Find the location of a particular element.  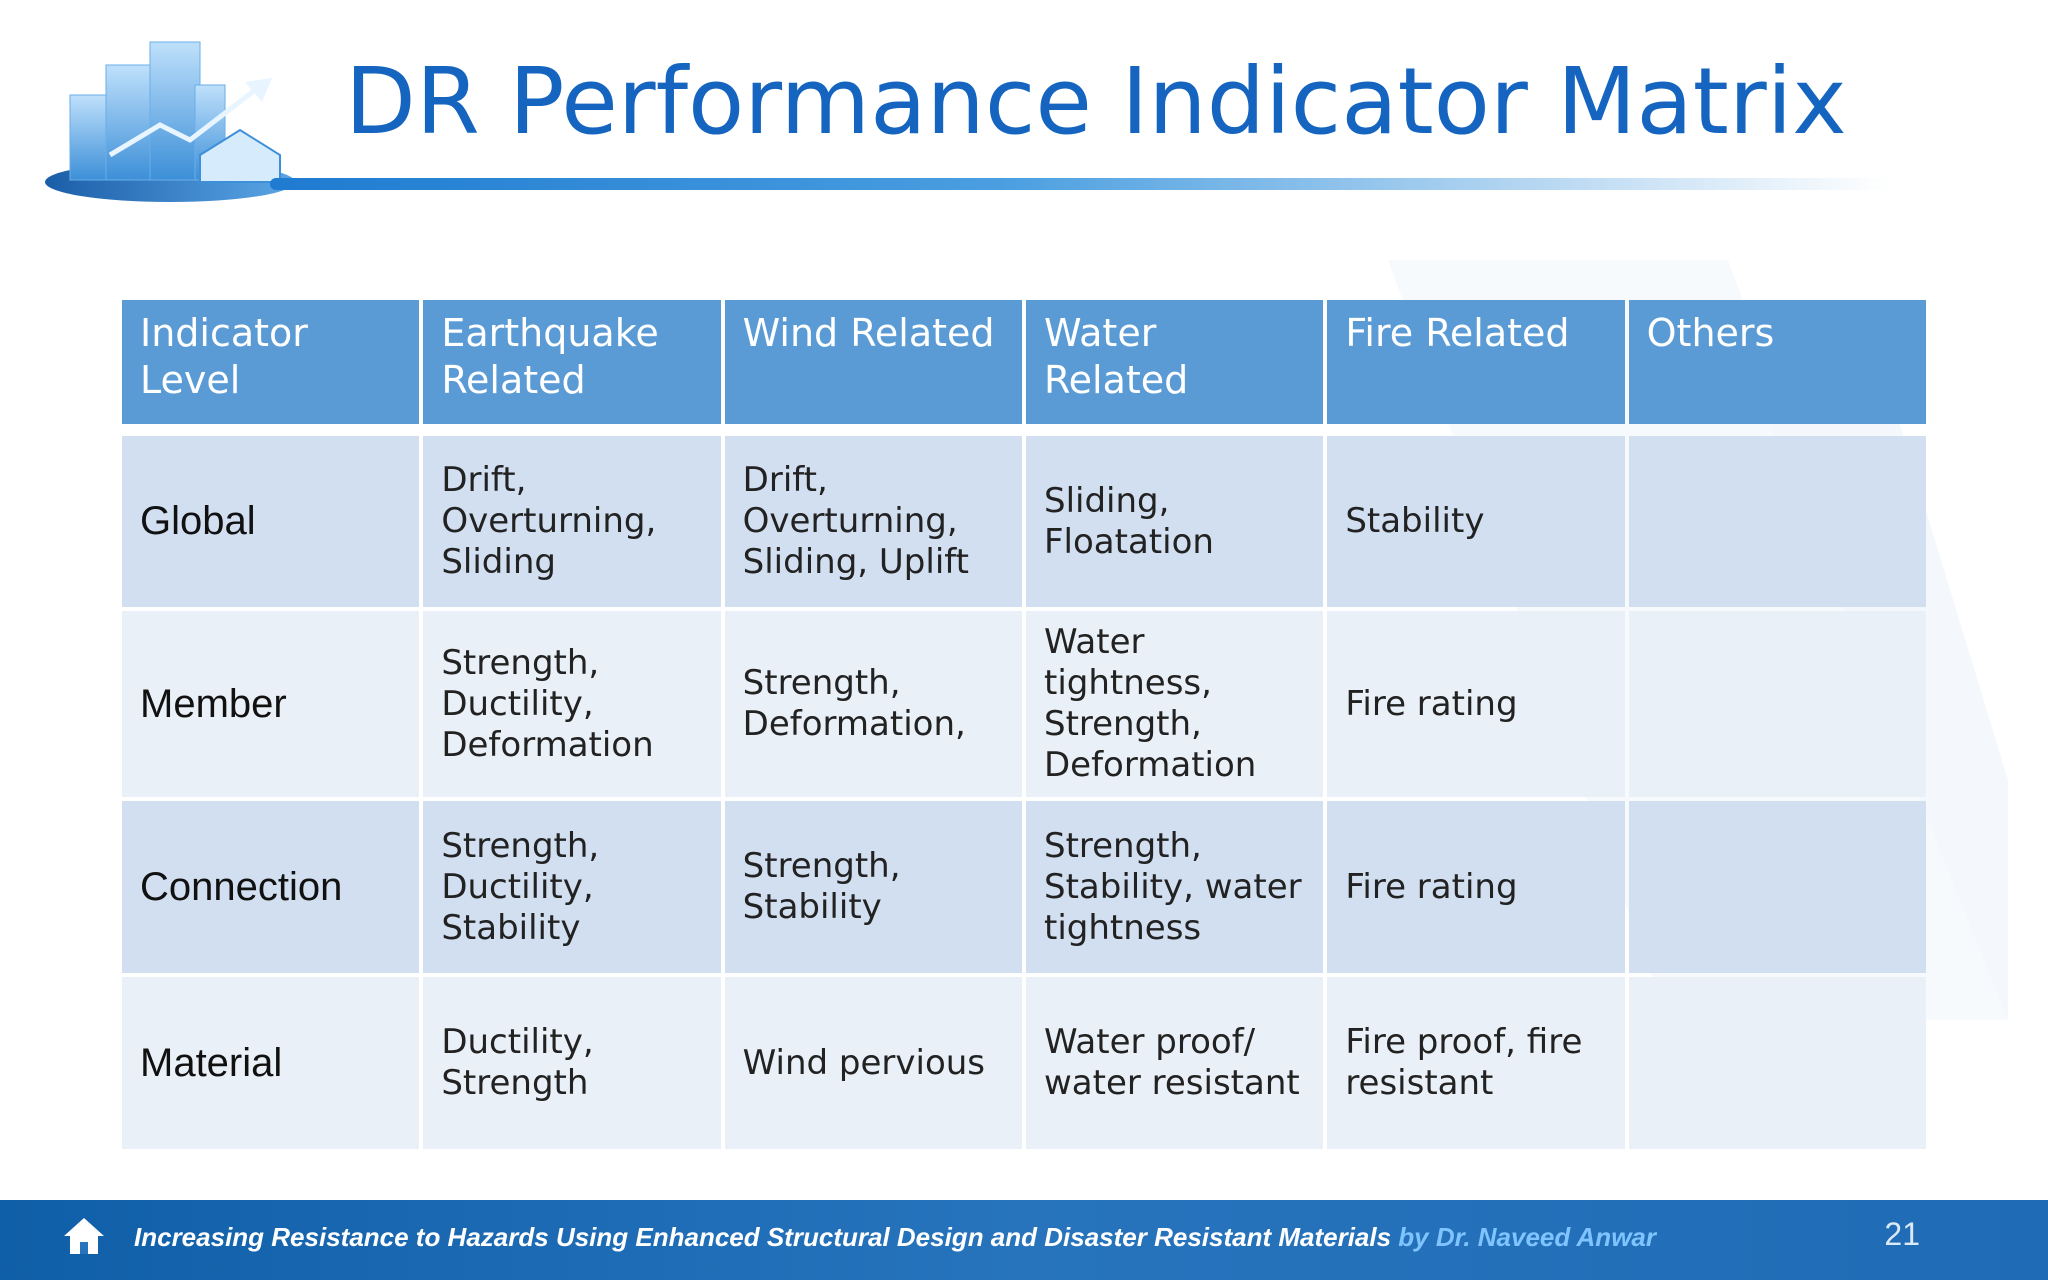

table-cell-level: Connection is located at coordinates (271, 887).